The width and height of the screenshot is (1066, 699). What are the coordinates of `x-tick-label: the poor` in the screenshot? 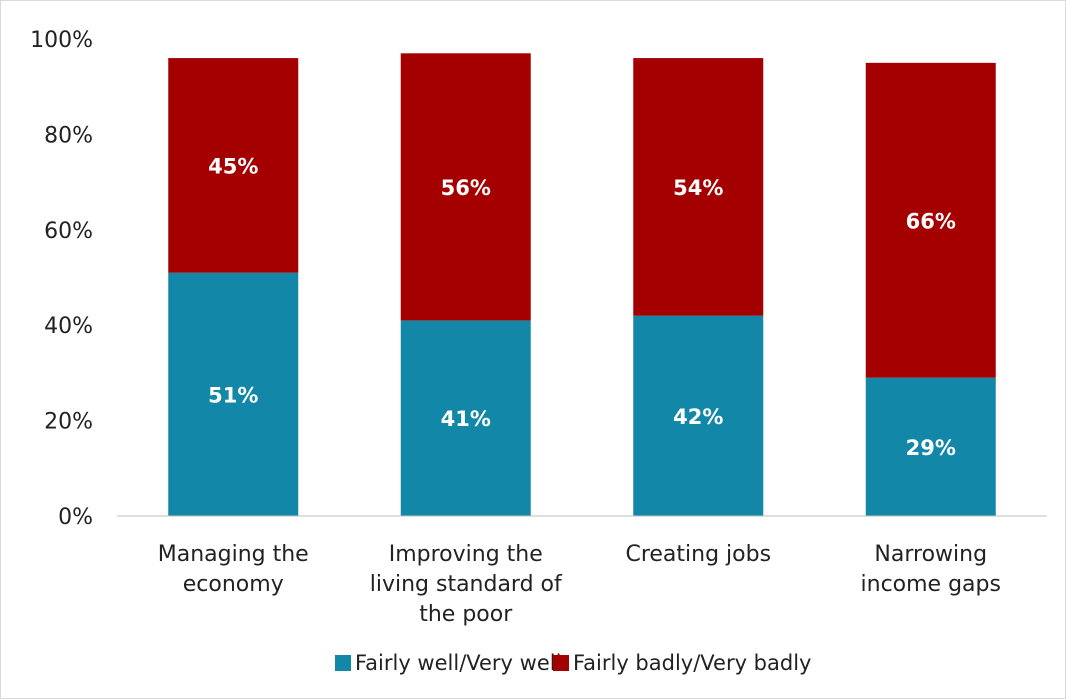 It's located at (466, 614).